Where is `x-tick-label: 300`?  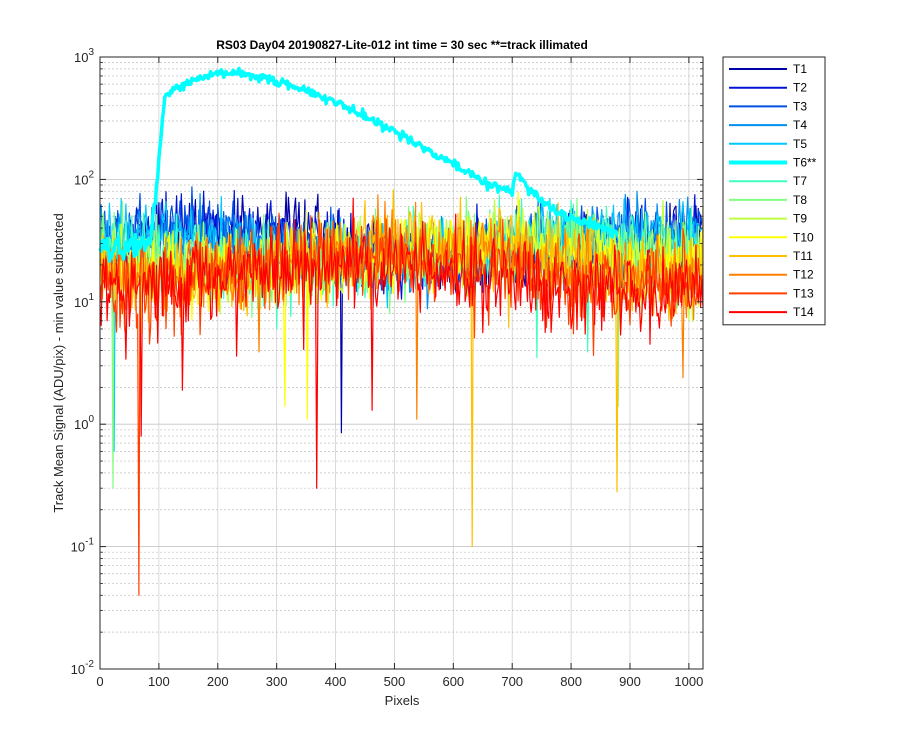
x-tick-label: 300 is located at coordinates (277, 681).